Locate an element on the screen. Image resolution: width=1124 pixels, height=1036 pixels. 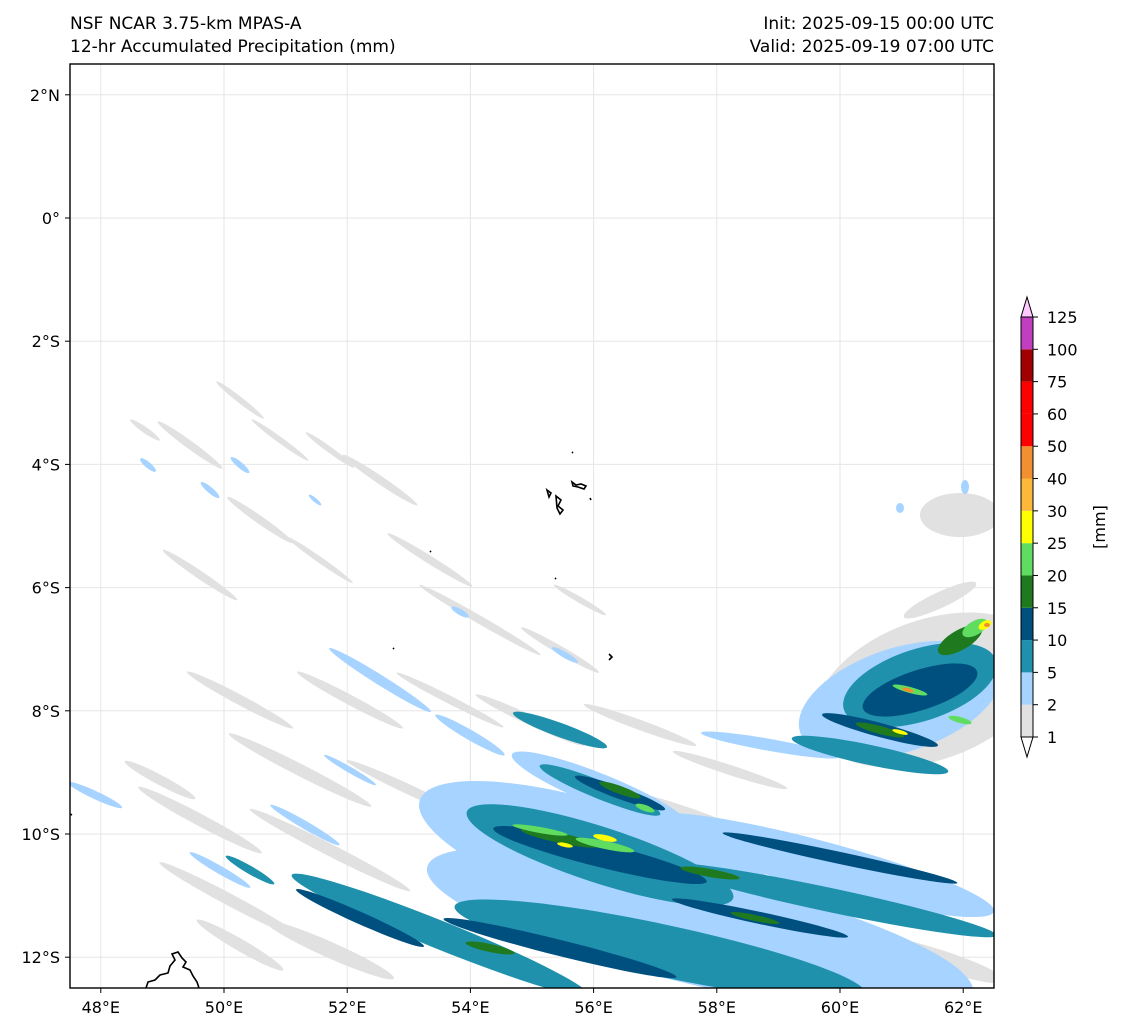
field-title: 12-hr Accumulated Precipitation (mm) is located at coordinates (233, 47).